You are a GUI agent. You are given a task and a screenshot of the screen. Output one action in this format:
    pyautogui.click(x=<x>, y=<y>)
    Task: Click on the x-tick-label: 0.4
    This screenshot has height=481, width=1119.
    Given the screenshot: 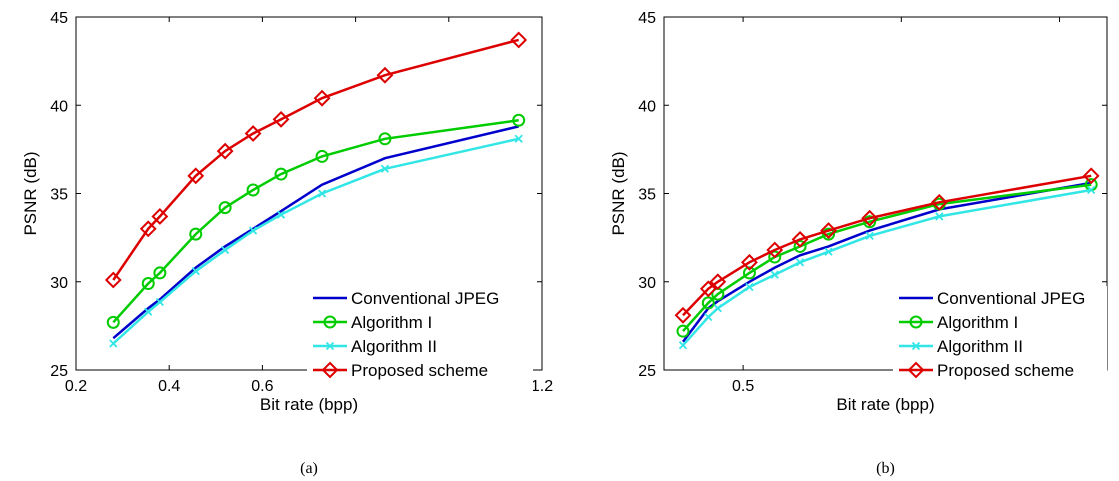 What is the action you would take?
    pyautogui.click(x=169, y=386)
    